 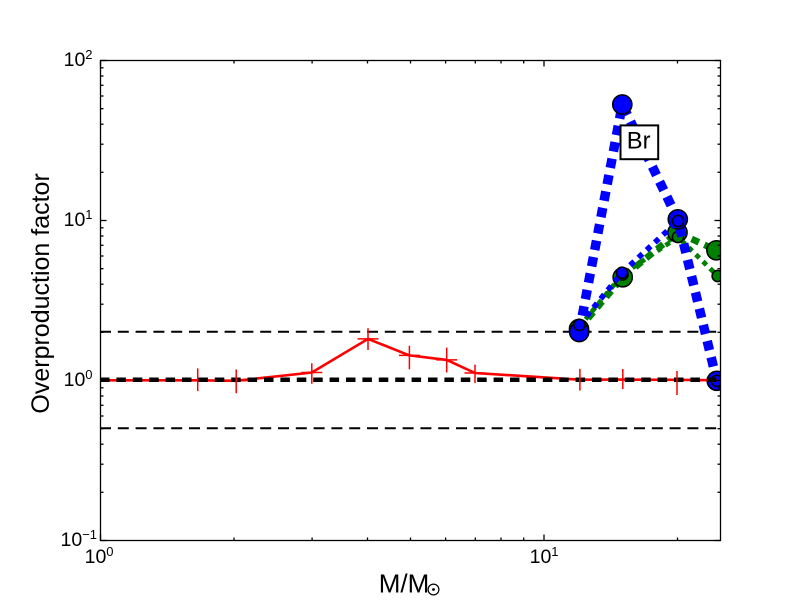 I want to click on svg-text: M/M, so click(x=404, y=584).